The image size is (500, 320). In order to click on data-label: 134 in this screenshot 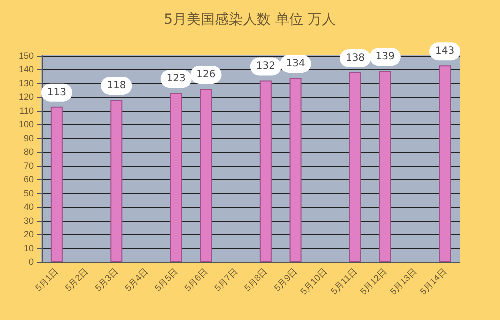, I will do `click(296, 64)`.